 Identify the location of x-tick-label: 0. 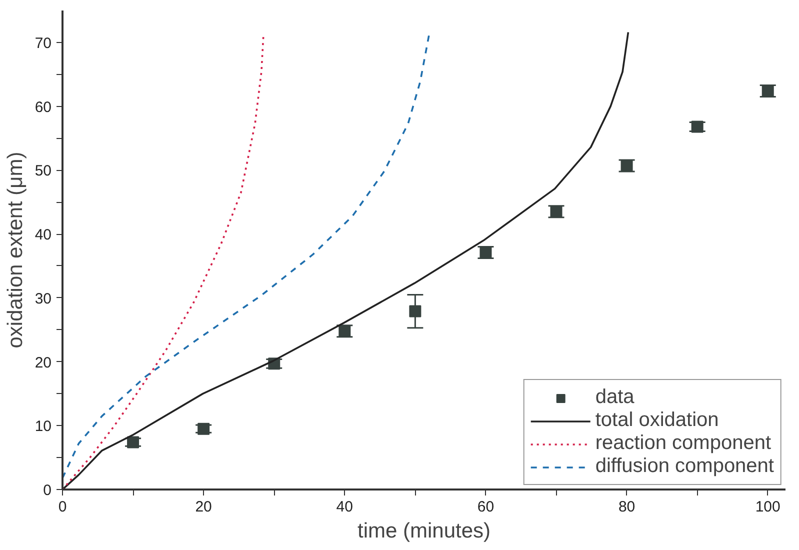
(62, 507).